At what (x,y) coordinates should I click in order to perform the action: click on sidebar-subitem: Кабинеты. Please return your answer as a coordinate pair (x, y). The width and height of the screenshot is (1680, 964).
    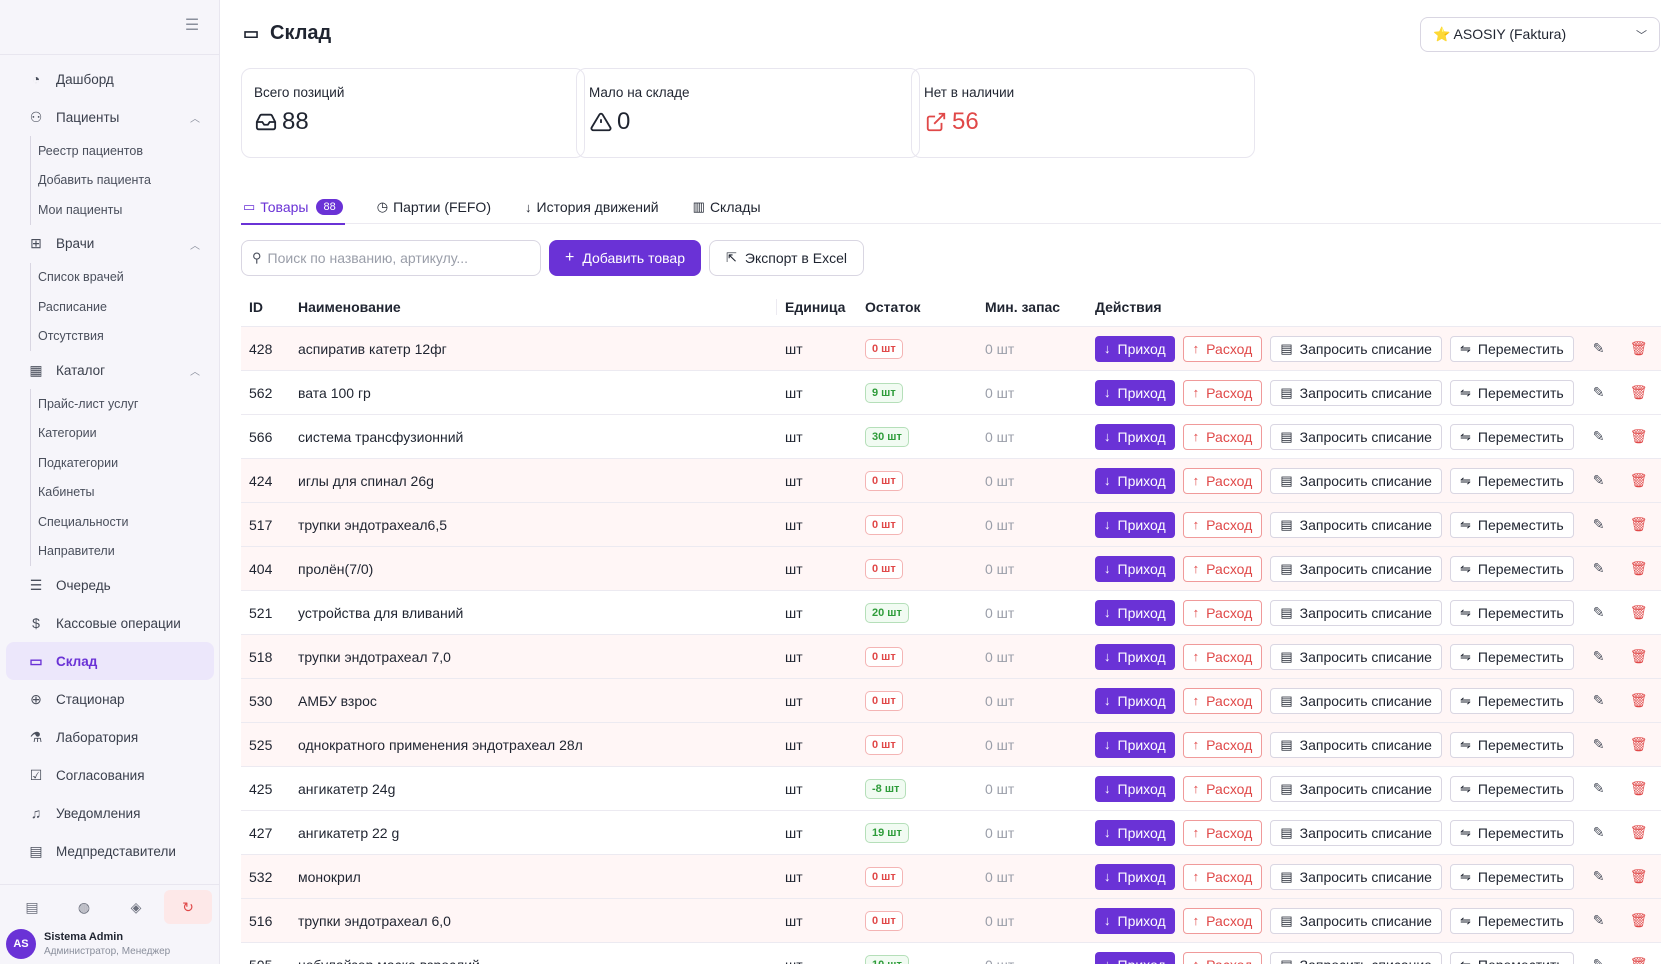
    Looking at the image, I should click on (66, 492).